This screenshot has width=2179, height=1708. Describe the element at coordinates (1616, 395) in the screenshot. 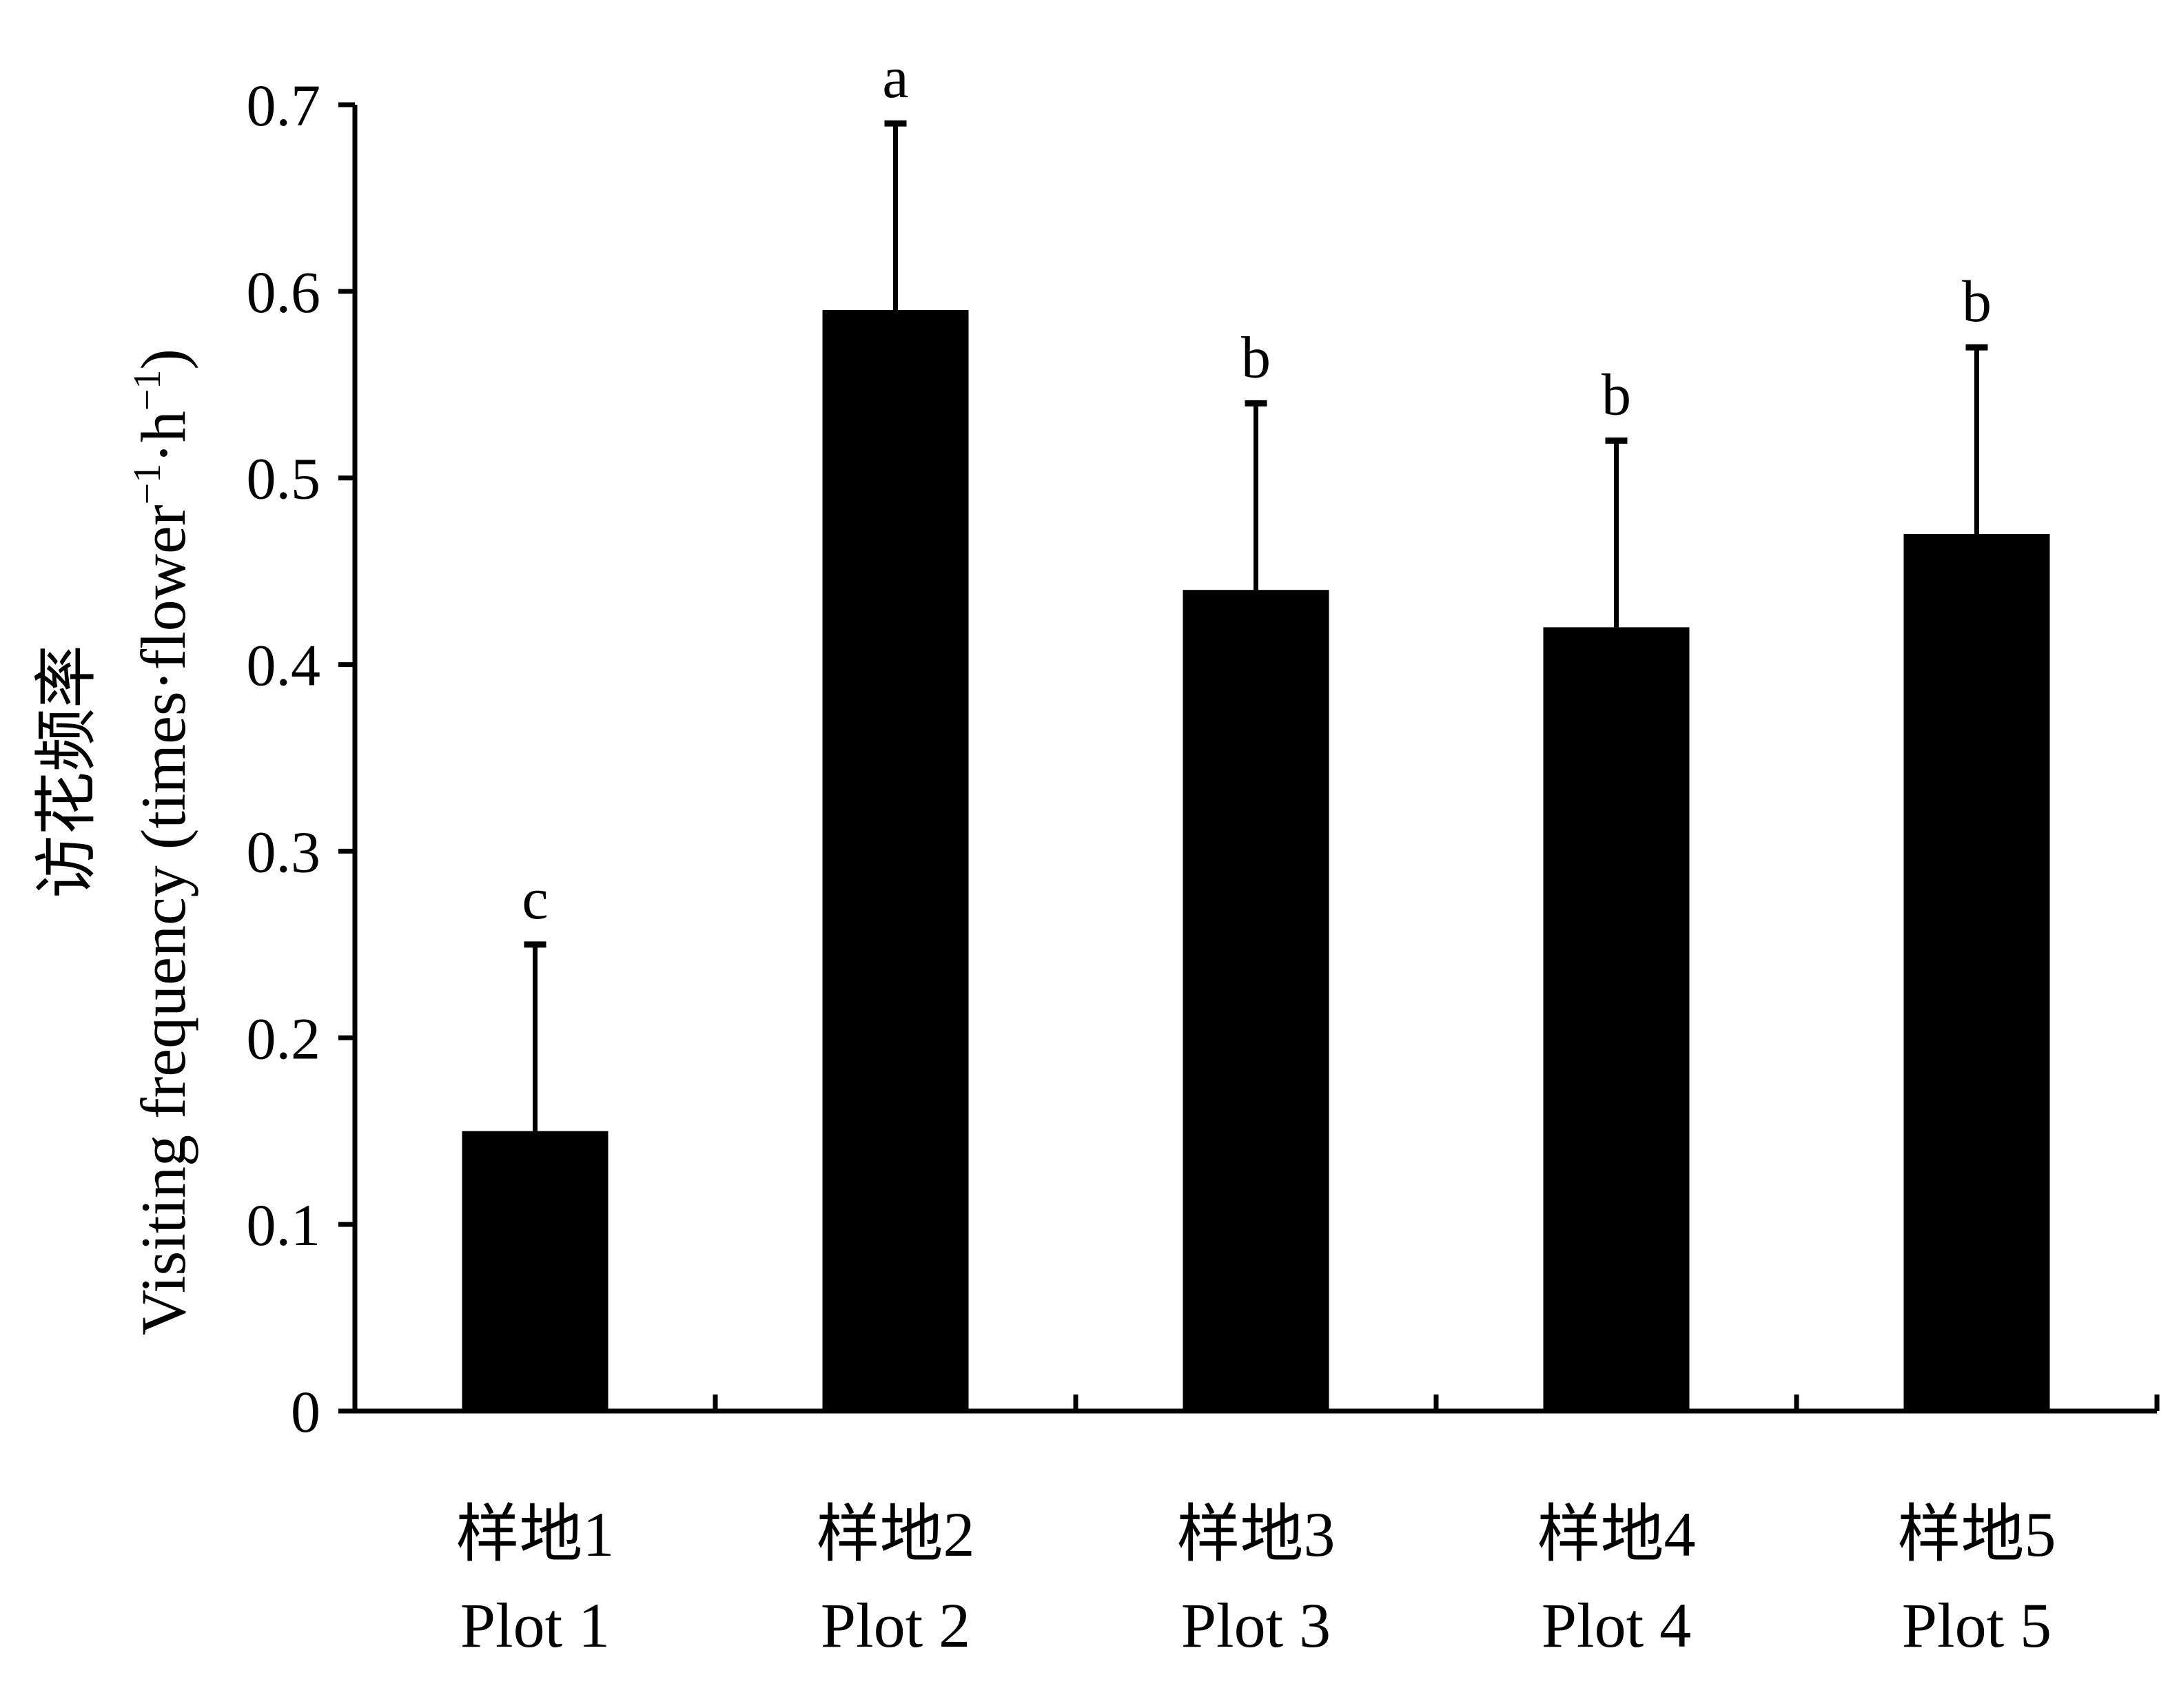

I see `significance-letter-4: b` at that location.